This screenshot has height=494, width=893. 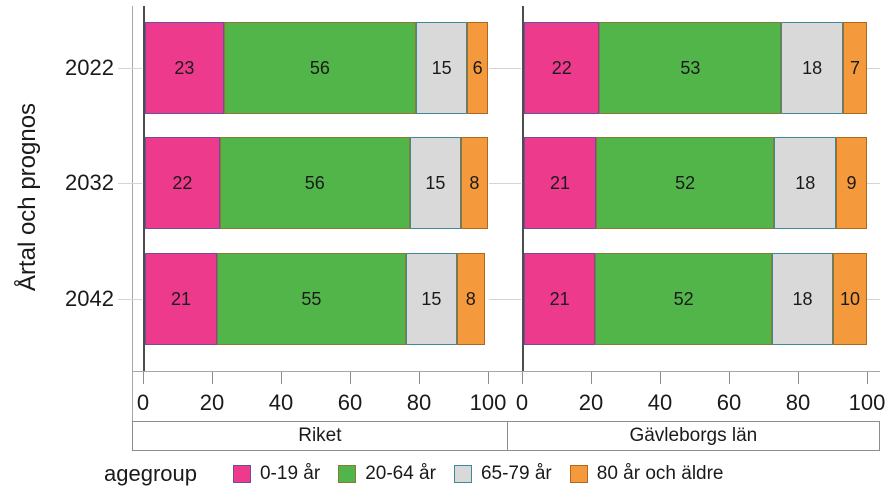 I want to click on bar-value-label: 23, so click(x=184, y=67).